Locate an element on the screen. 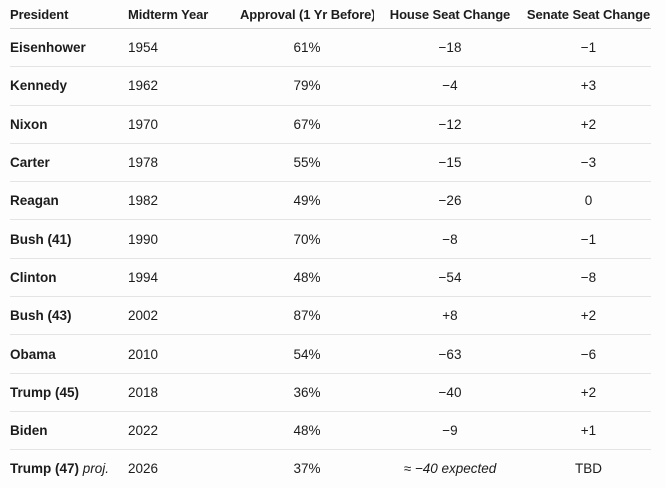 The image size is (666, 488). approval-cell: 49% is located at coordinates (307, 201).